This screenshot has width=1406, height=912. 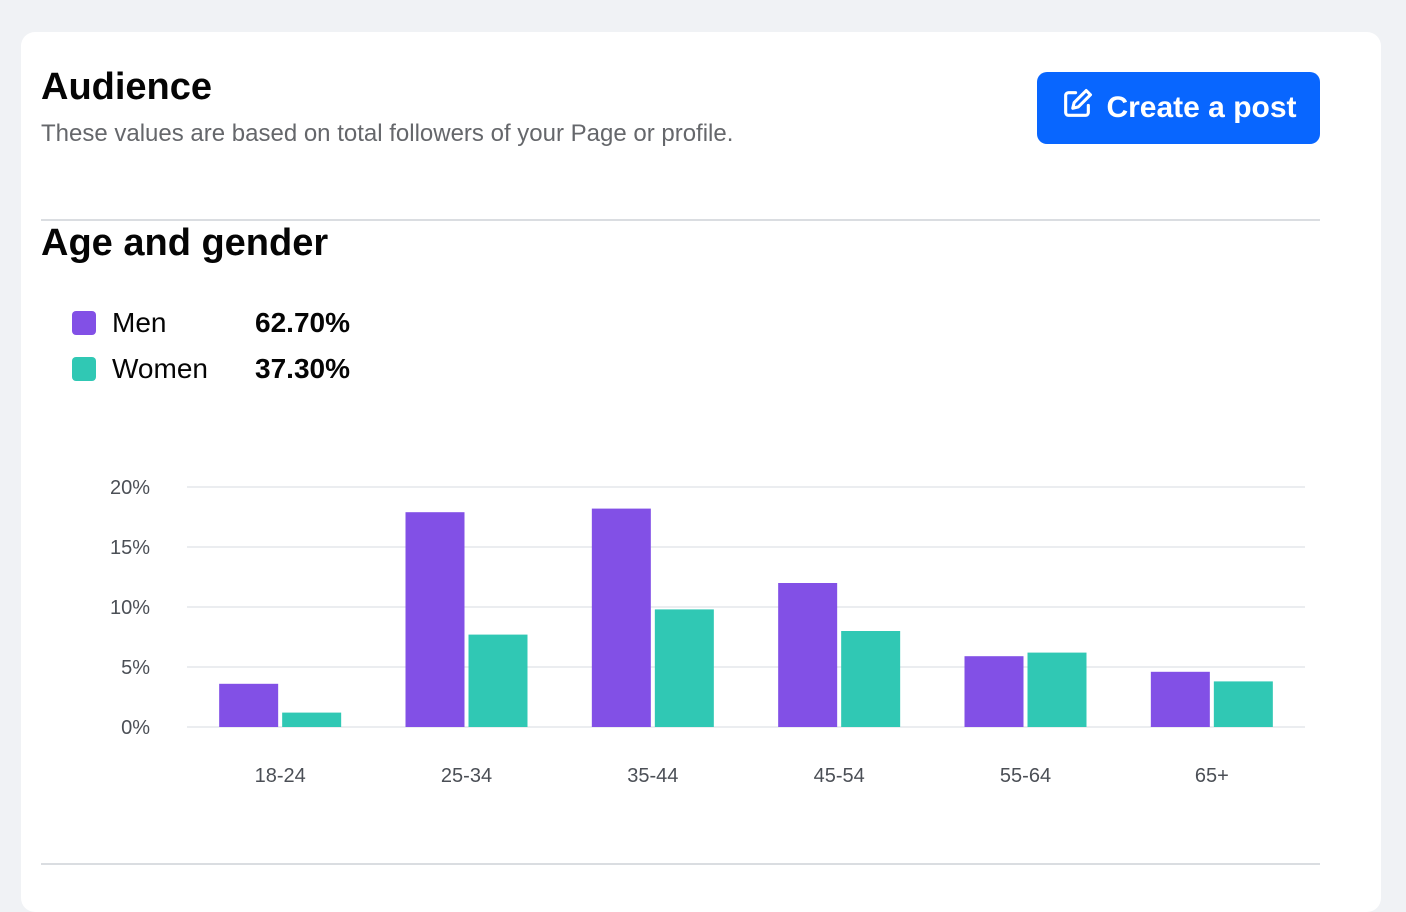 What do you see at coordinates (135, 728) in the screenshot?
I see `y-tick-label: 0%` at bounding box center [135, 728].